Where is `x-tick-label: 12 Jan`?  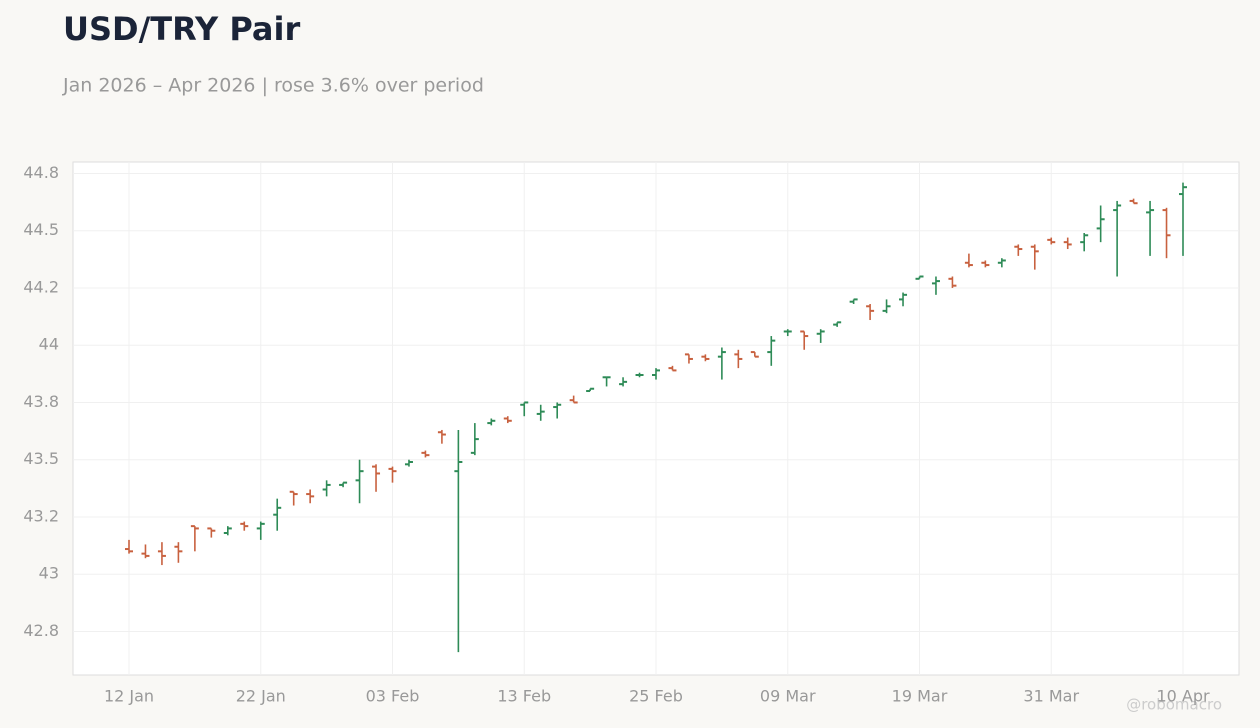
x-tick-label: 12 Jan is located at coordinates (129, 696).